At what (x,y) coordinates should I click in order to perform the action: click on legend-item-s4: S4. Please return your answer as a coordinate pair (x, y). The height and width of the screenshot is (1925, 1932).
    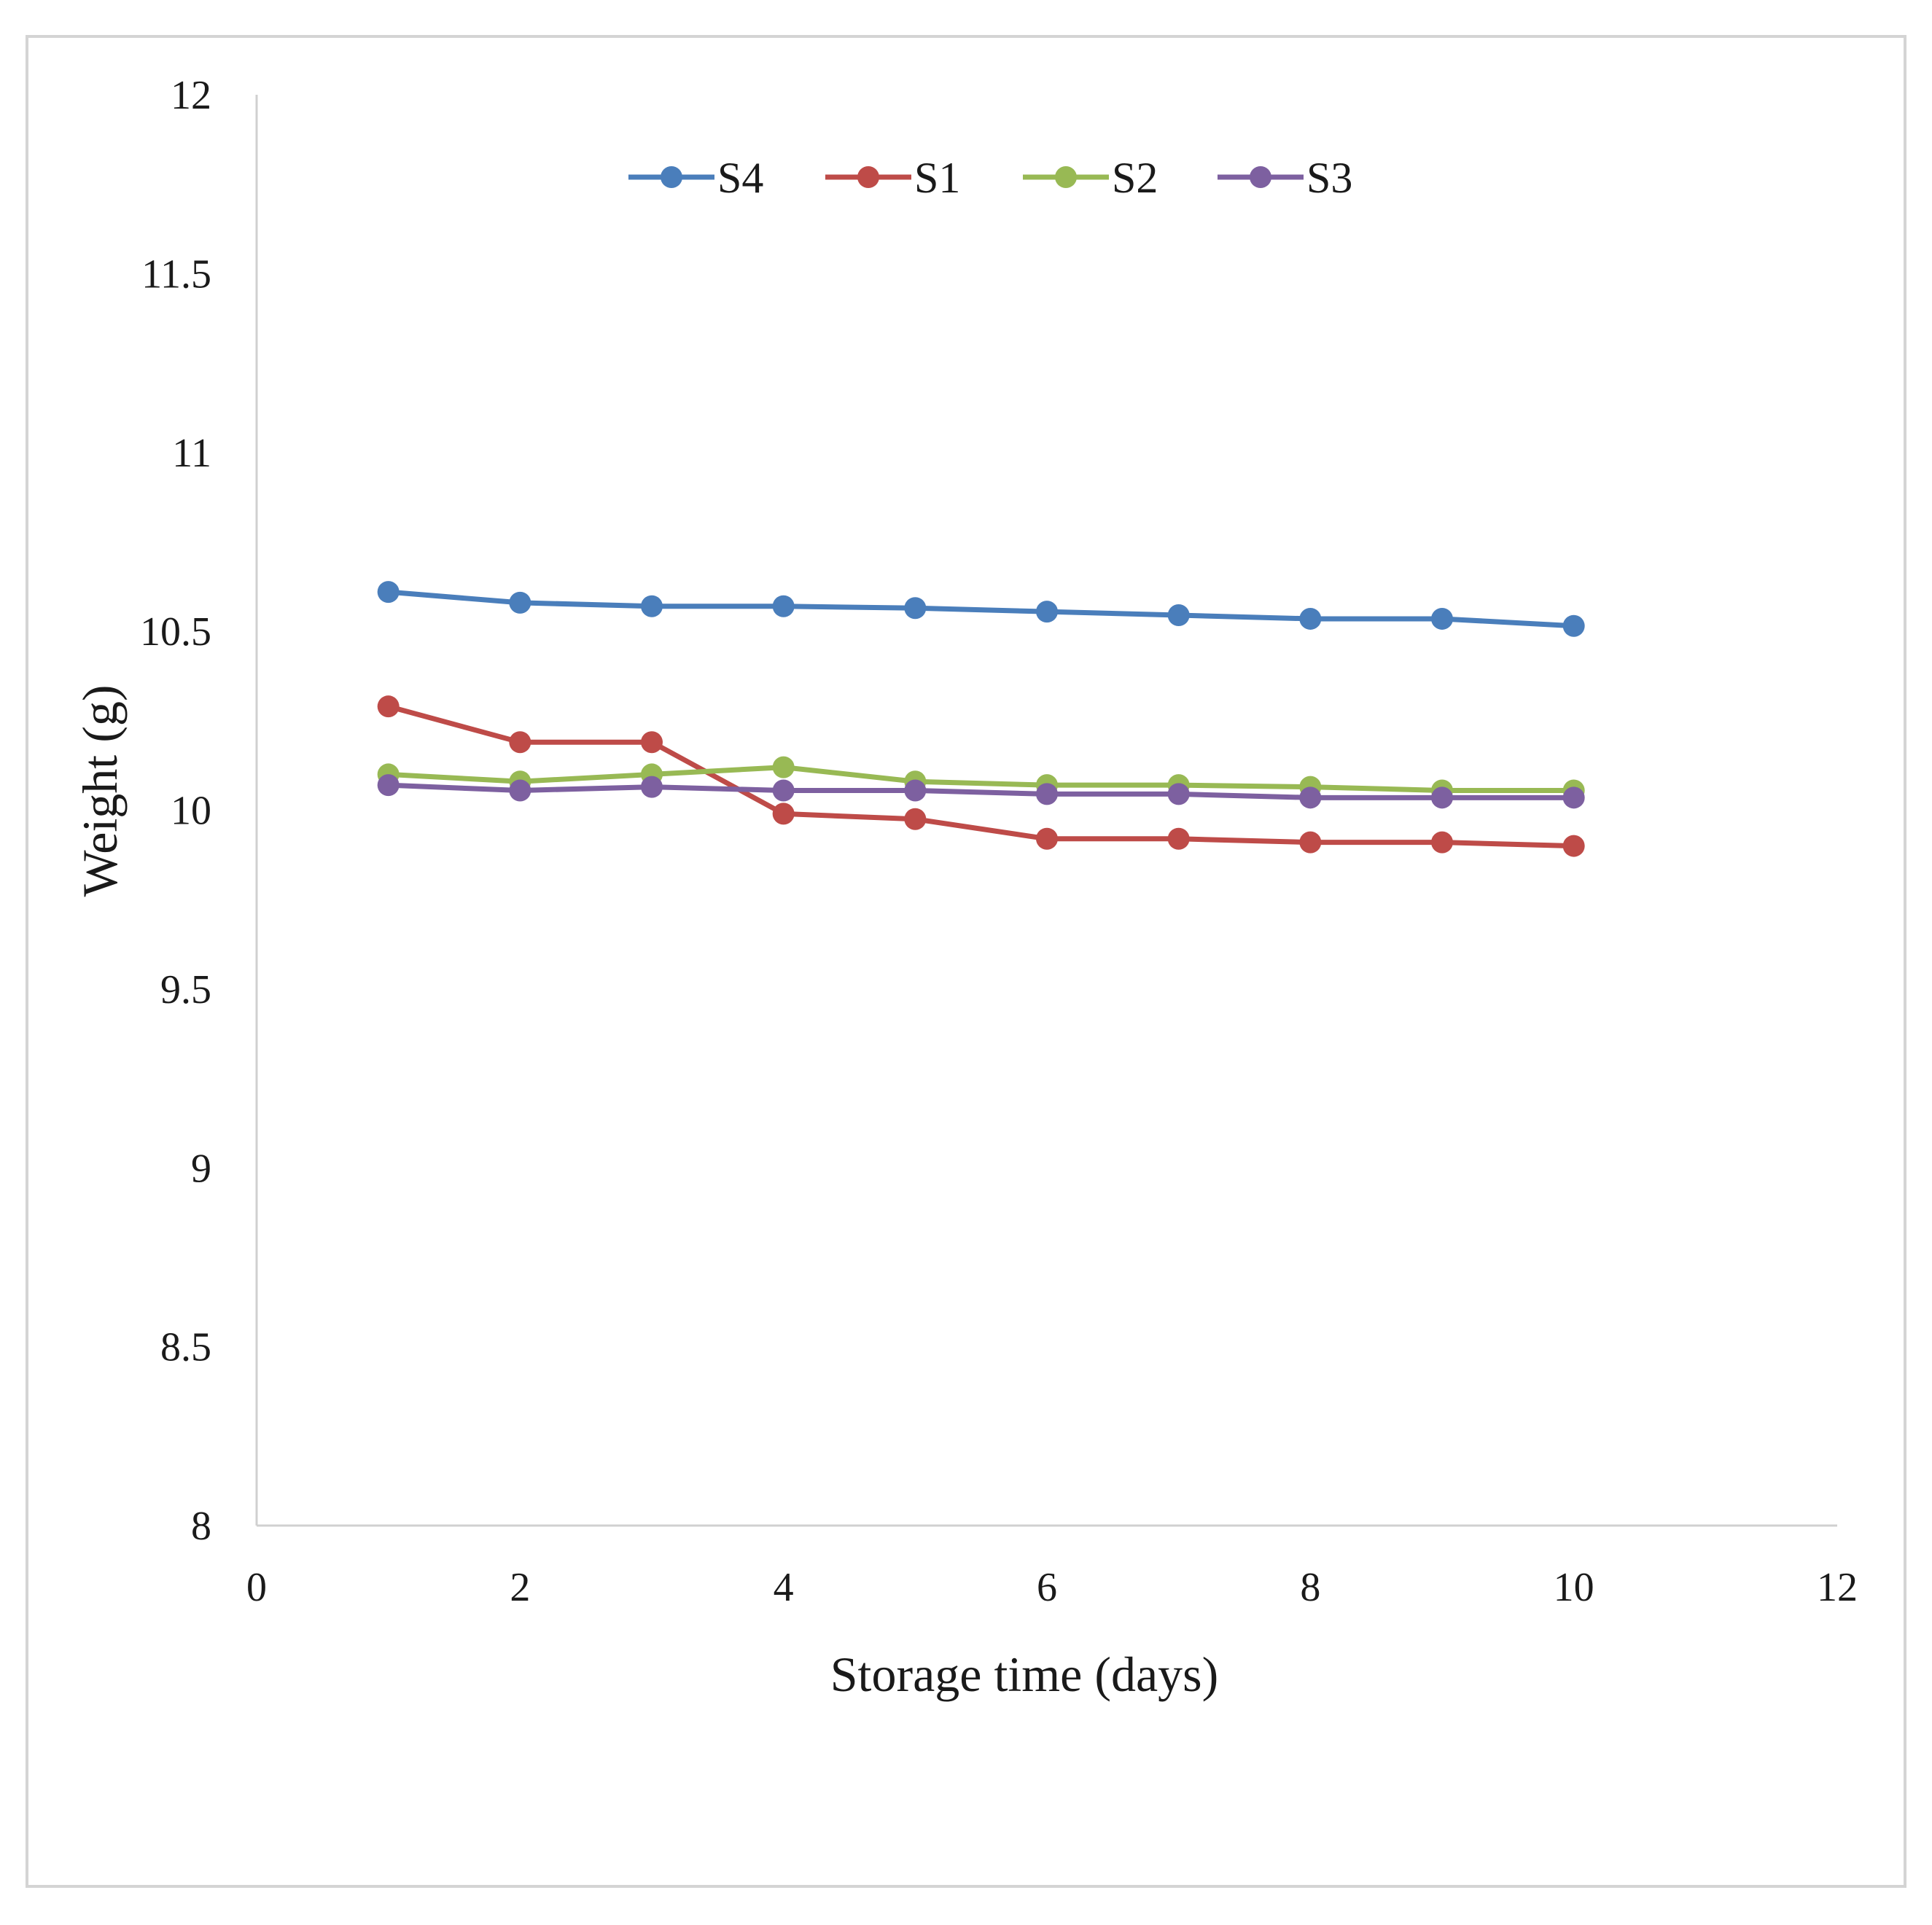
    Looking at the image, I should click on (695, 178).